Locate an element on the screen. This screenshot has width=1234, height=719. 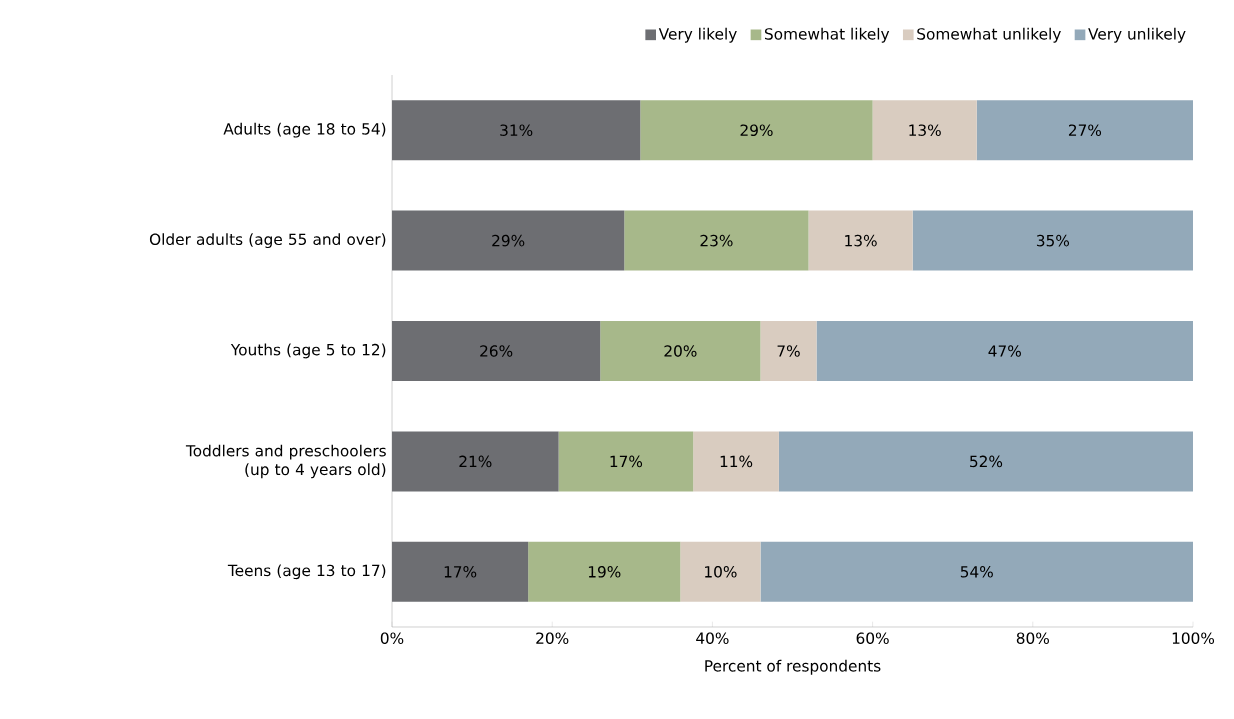
data-label: 47% is located at coordinates (1004, 351).